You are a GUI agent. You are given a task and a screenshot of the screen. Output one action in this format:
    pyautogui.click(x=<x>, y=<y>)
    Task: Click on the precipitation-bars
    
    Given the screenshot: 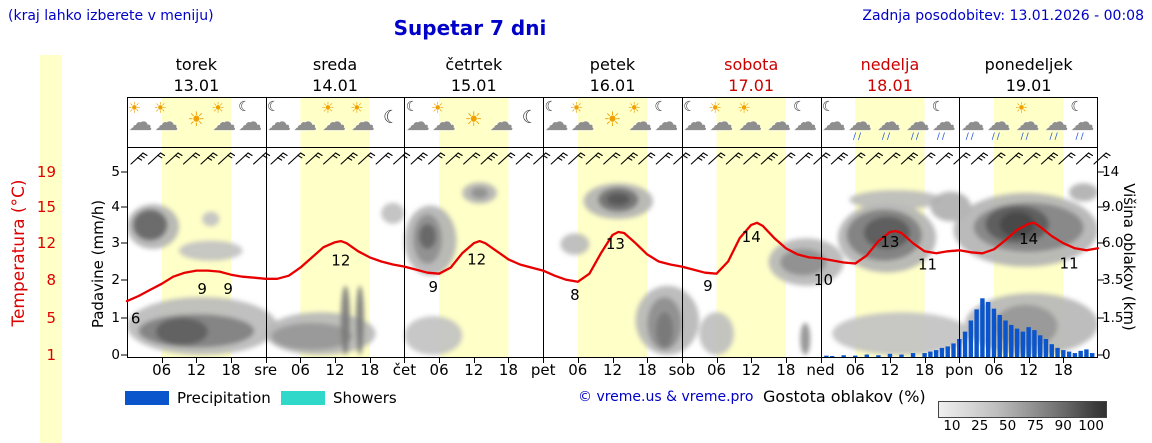 What is the action you would take?
    pyautogui.click(x=959, y=328)
    